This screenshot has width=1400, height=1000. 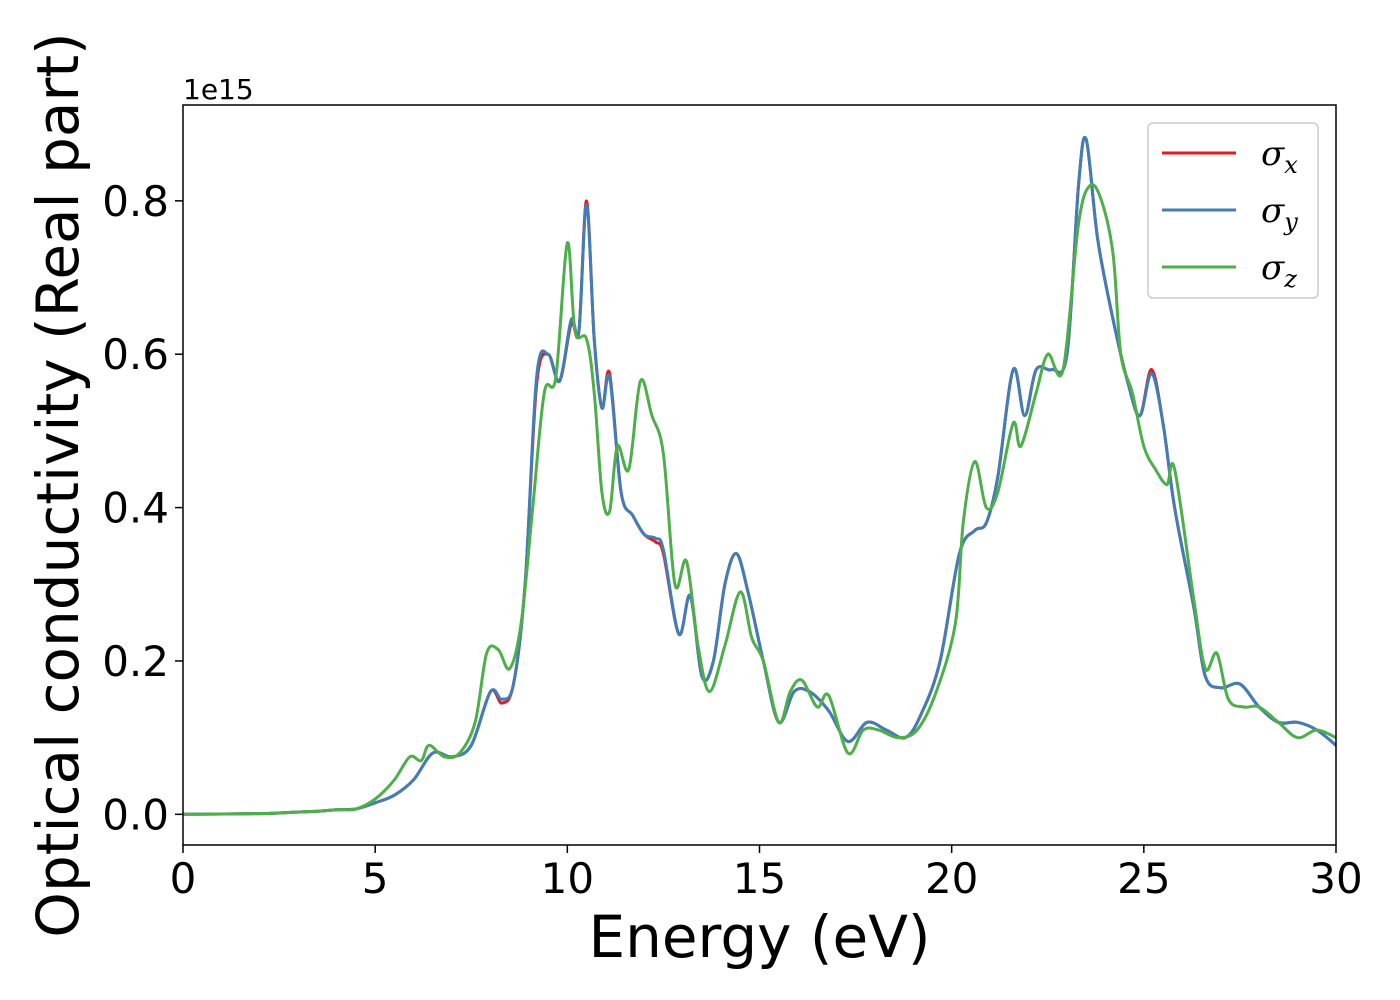 I want to click on x-tick-label: 5, so click(x=375, y=878).